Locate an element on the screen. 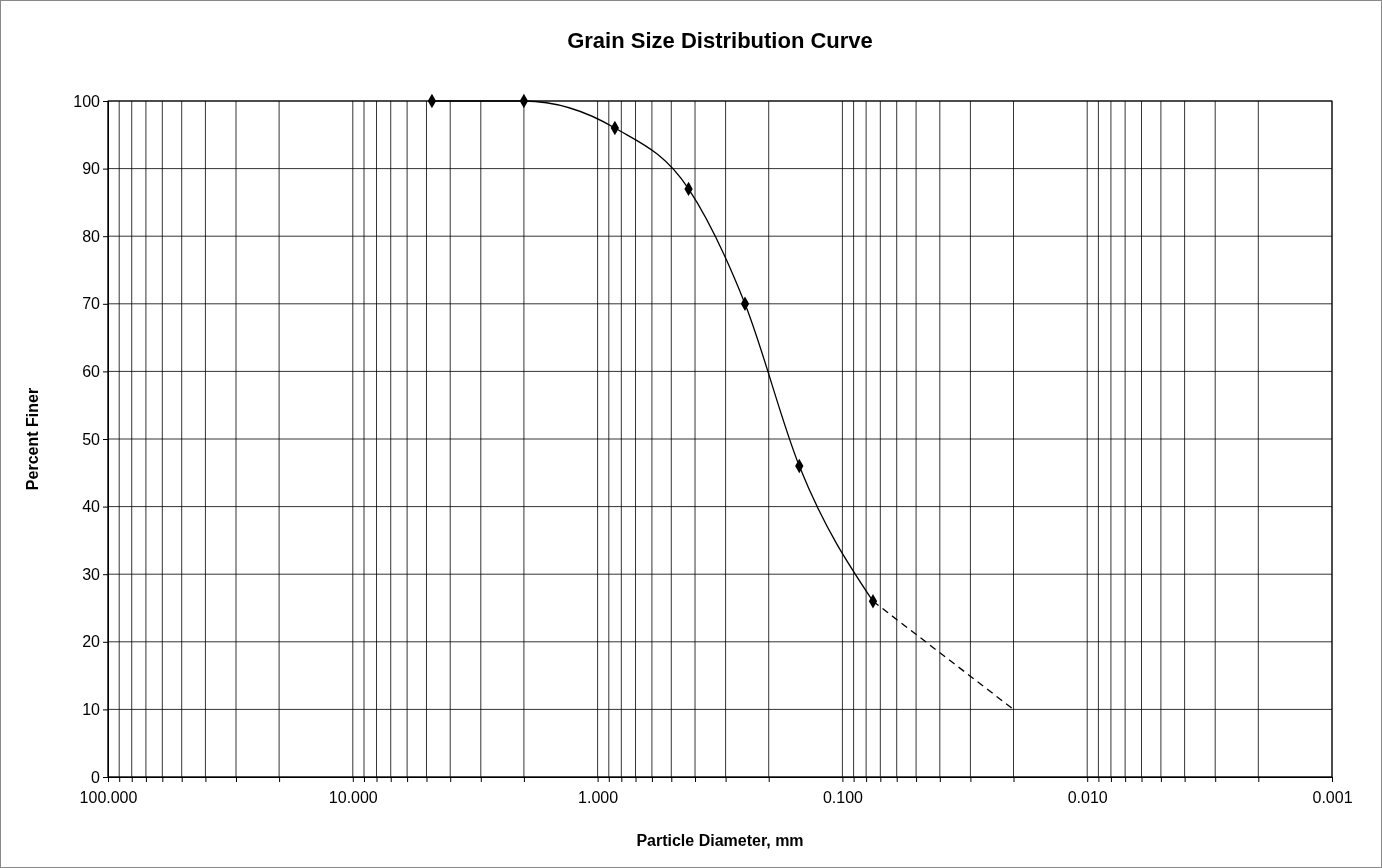 This screenshot has height=868, width=1382. x-axis-title: Particle Diameter, mm is located at coordinates (720, 840).